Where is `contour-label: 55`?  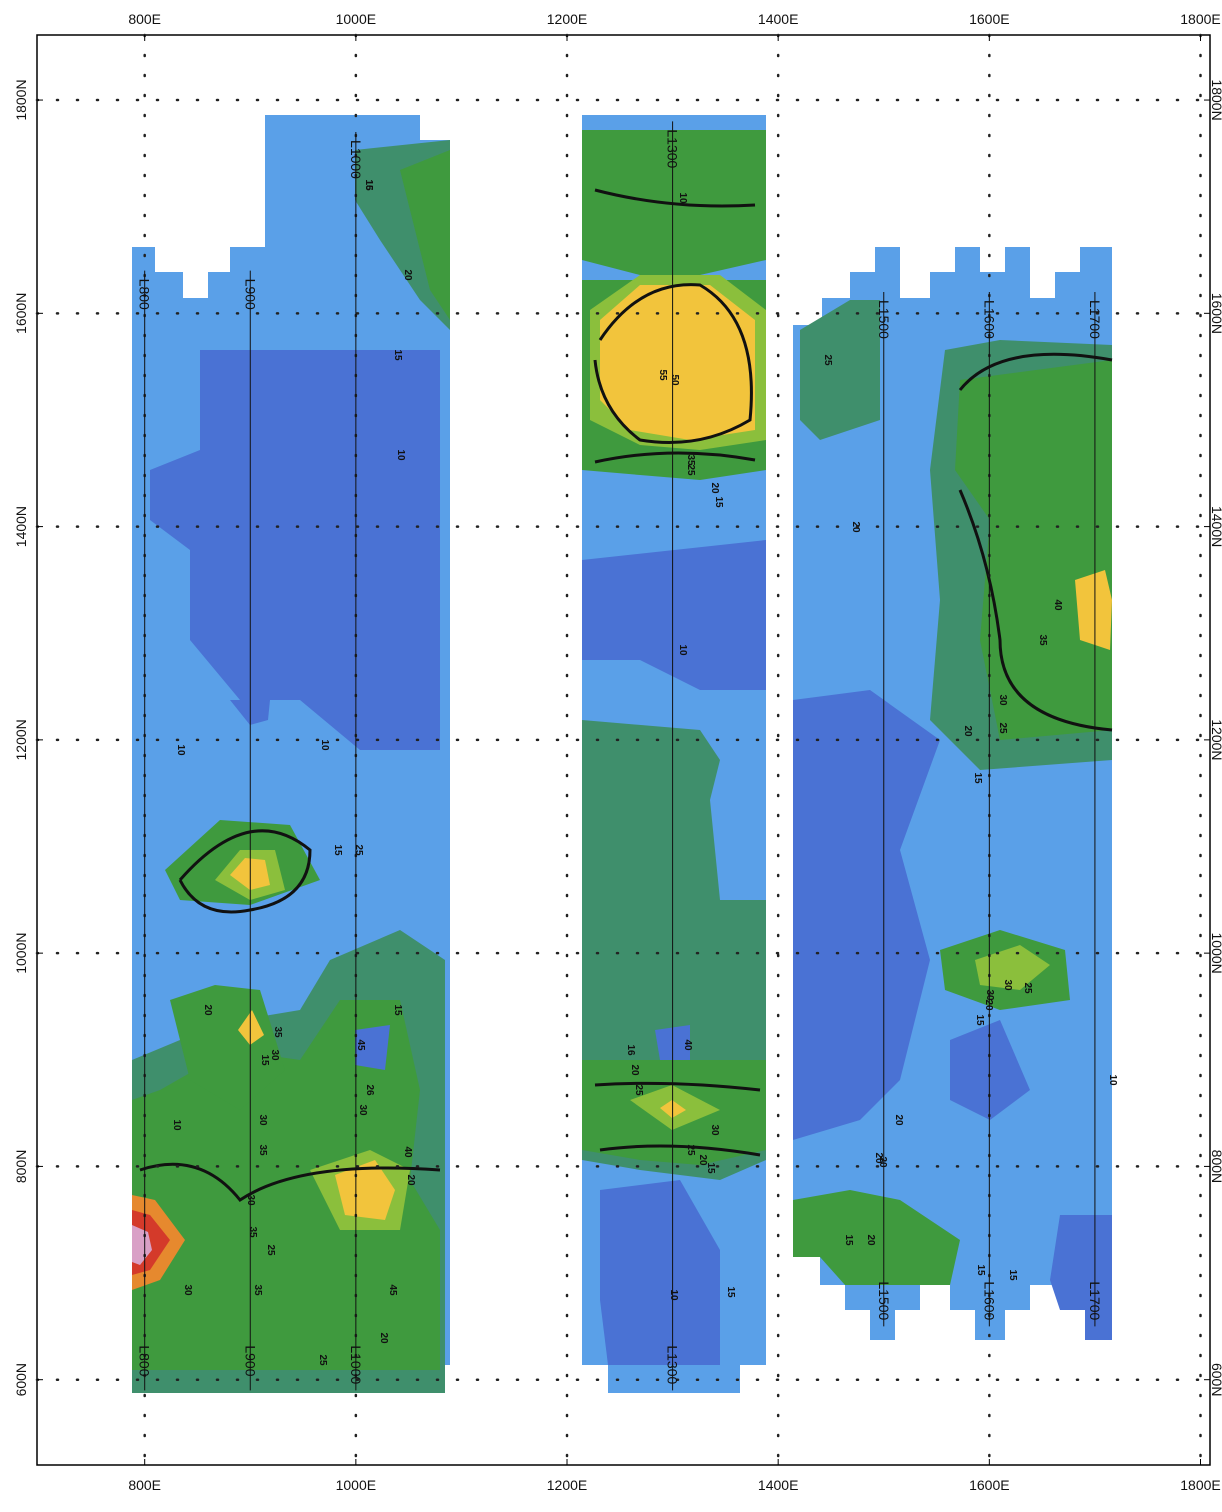
contour-label: 55 is located at coordinates (662, 375).